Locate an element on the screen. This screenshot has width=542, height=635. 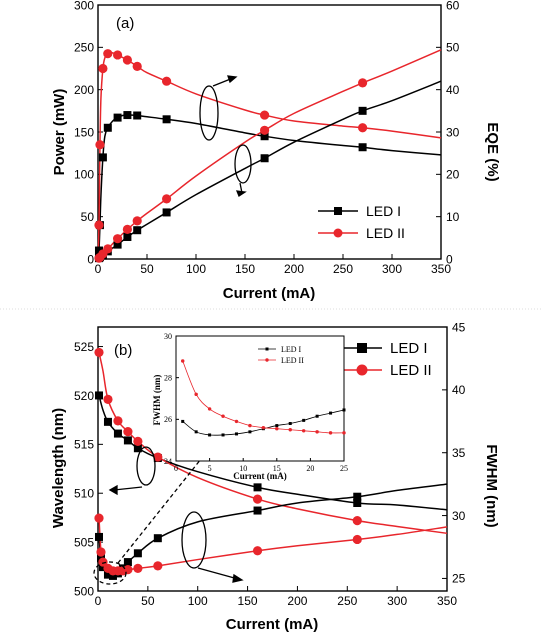
panel-a-annotation-ellipses is located at coordinates (225, 134).